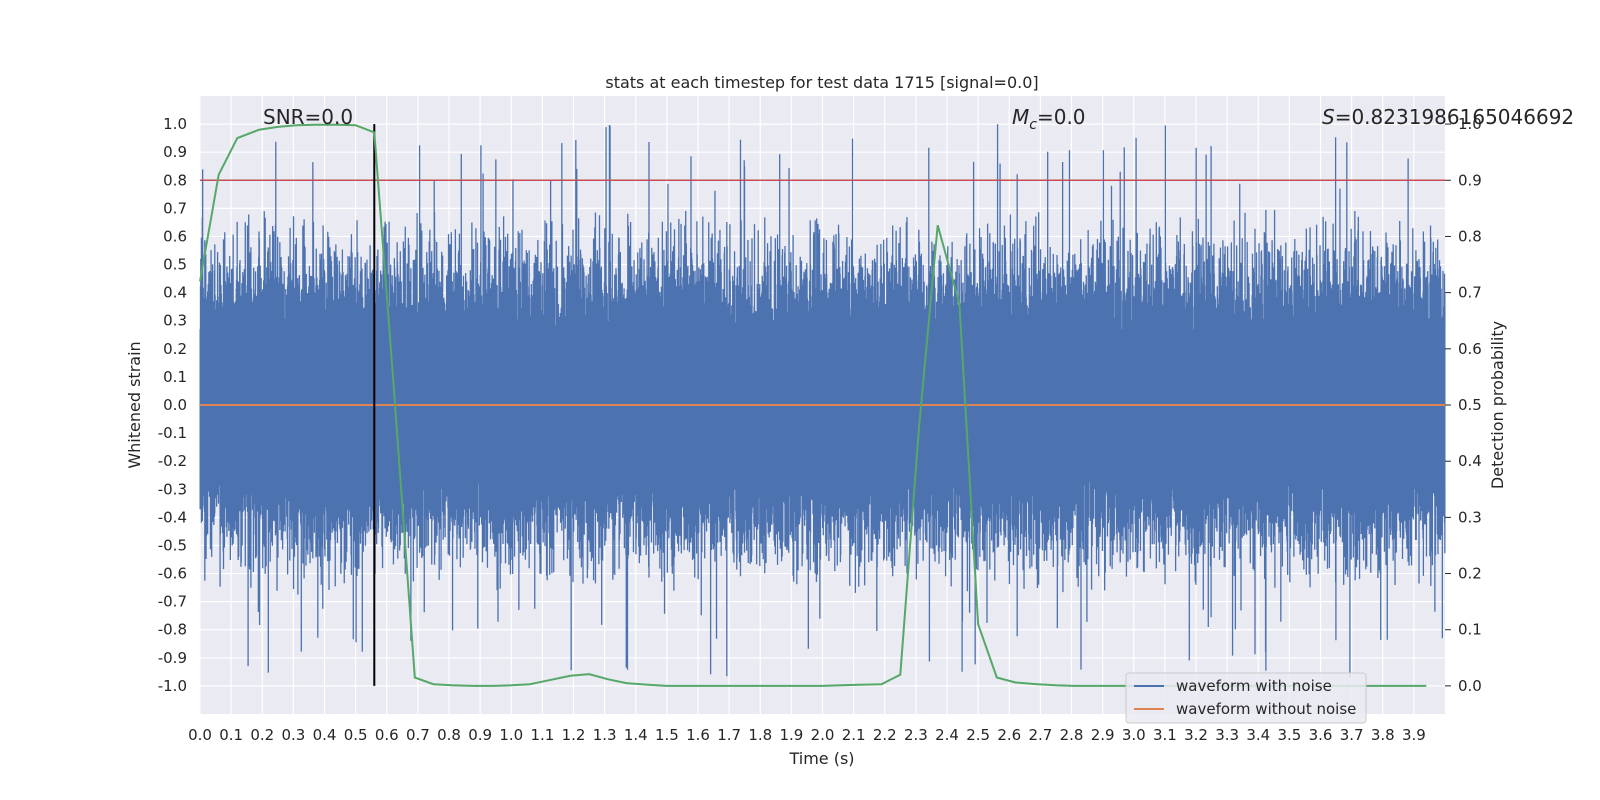  Describe the element at coordinates (172, 602) in the screenshot. I see `y-tick-label: -0.7` at that location.